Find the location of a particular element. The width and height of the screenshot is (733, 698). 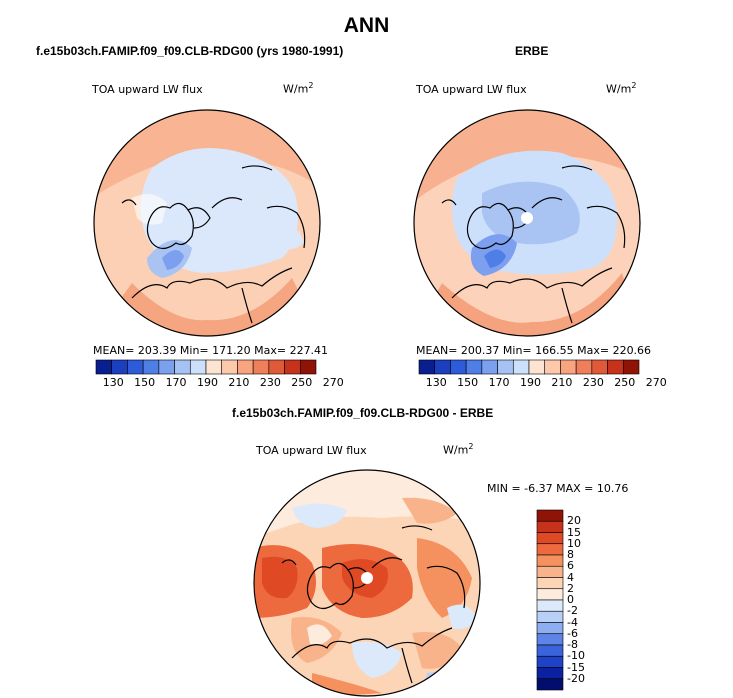

panel-3-colorbar-tick-label: 6 is located at coordinates (570, 566).